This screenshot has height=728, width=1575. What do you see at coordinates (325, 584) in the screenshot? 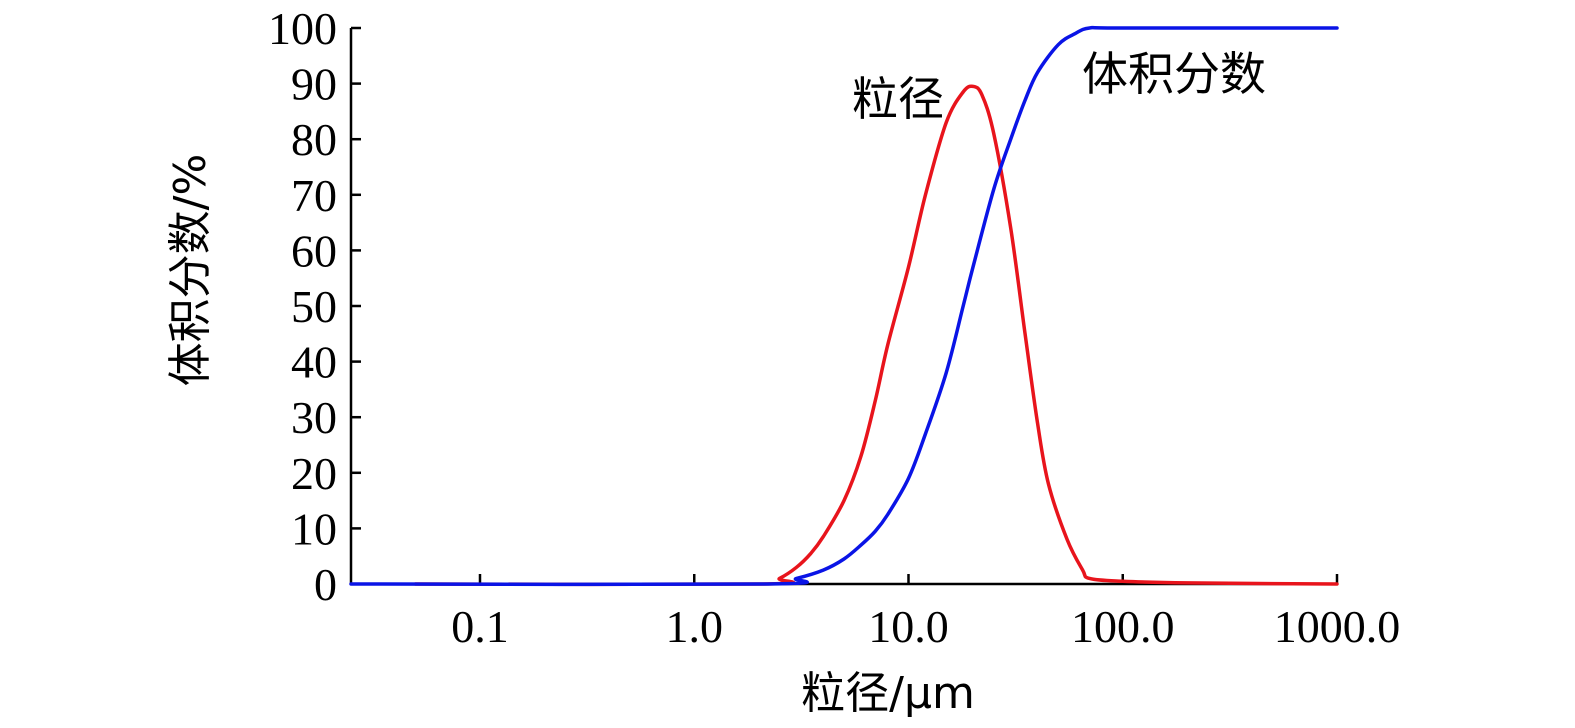
I see `y-tick-label: 0` at bounding box center [325, 584].